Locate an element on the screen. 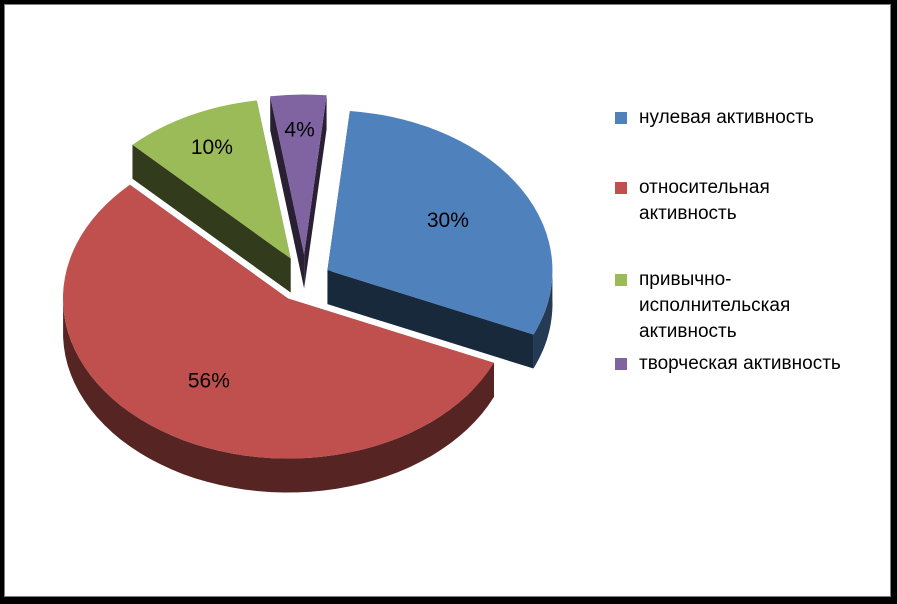  legend-item-creative-activity: творческая активность is located at coordinates (752, 364).